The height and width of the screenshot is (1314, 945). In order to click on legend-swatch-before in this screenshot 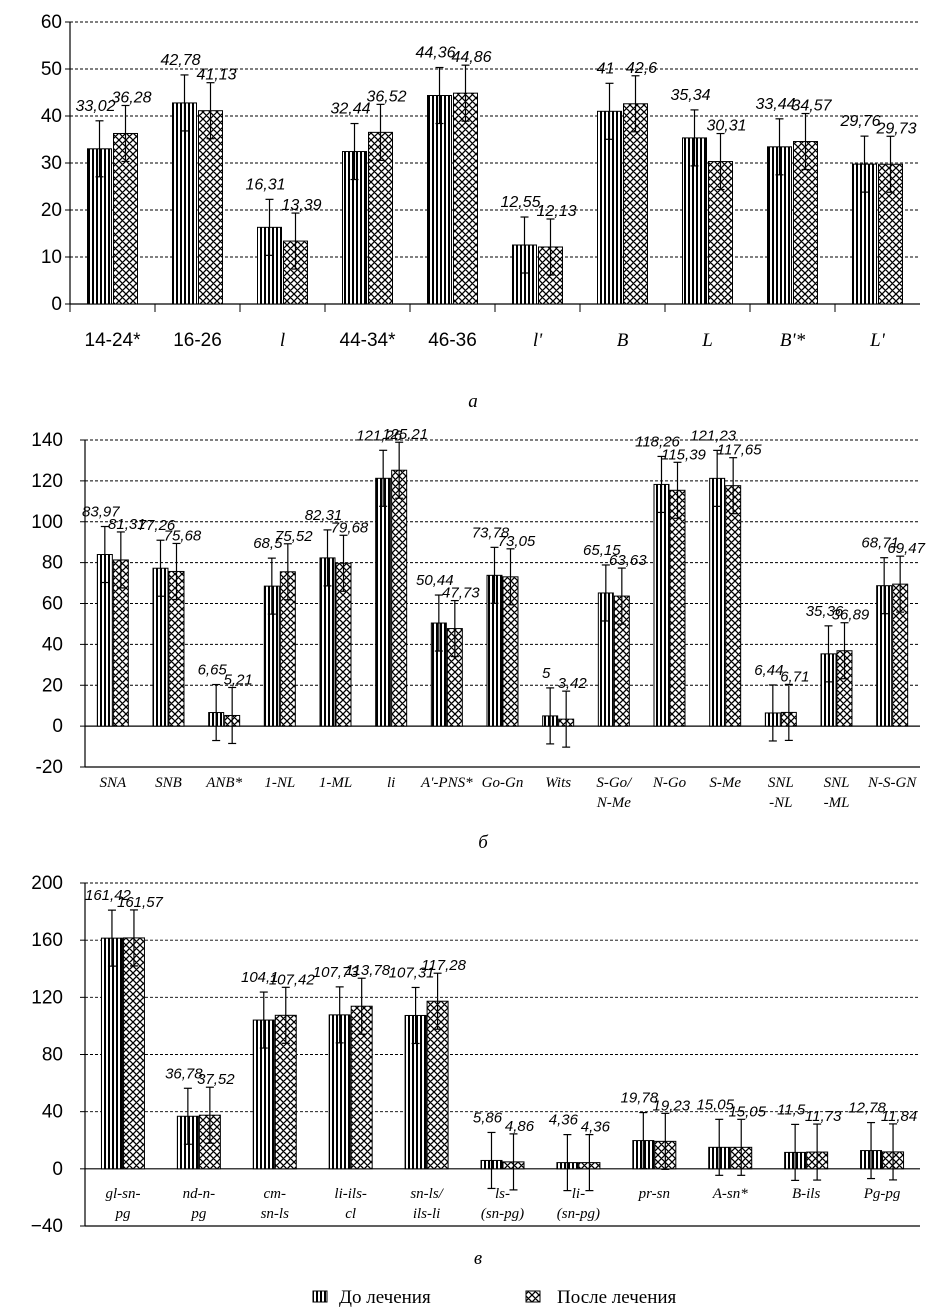, I will do `click(320, 1296)`.